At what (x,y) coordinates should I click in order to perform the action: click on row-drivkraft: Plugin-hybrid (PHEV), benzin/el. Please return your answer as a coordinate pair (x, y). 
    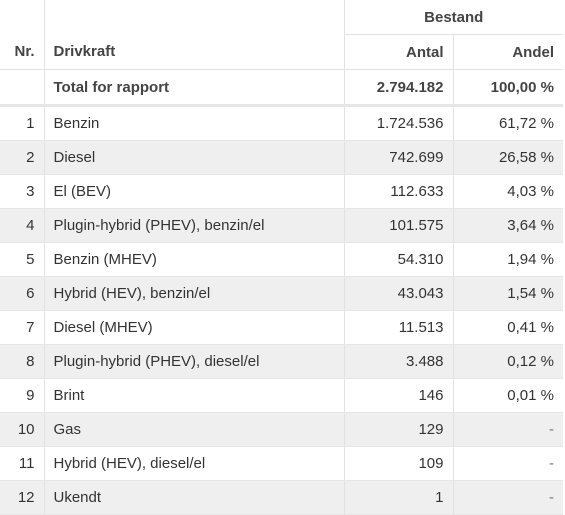
    Looking at the image, I should click on (193, 225).